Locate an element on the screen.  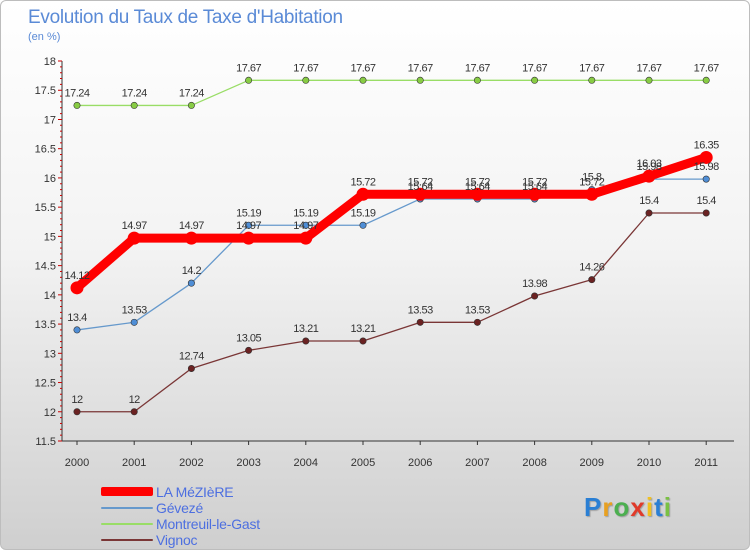
logo-letter: P is located at coordinates (593, 507).